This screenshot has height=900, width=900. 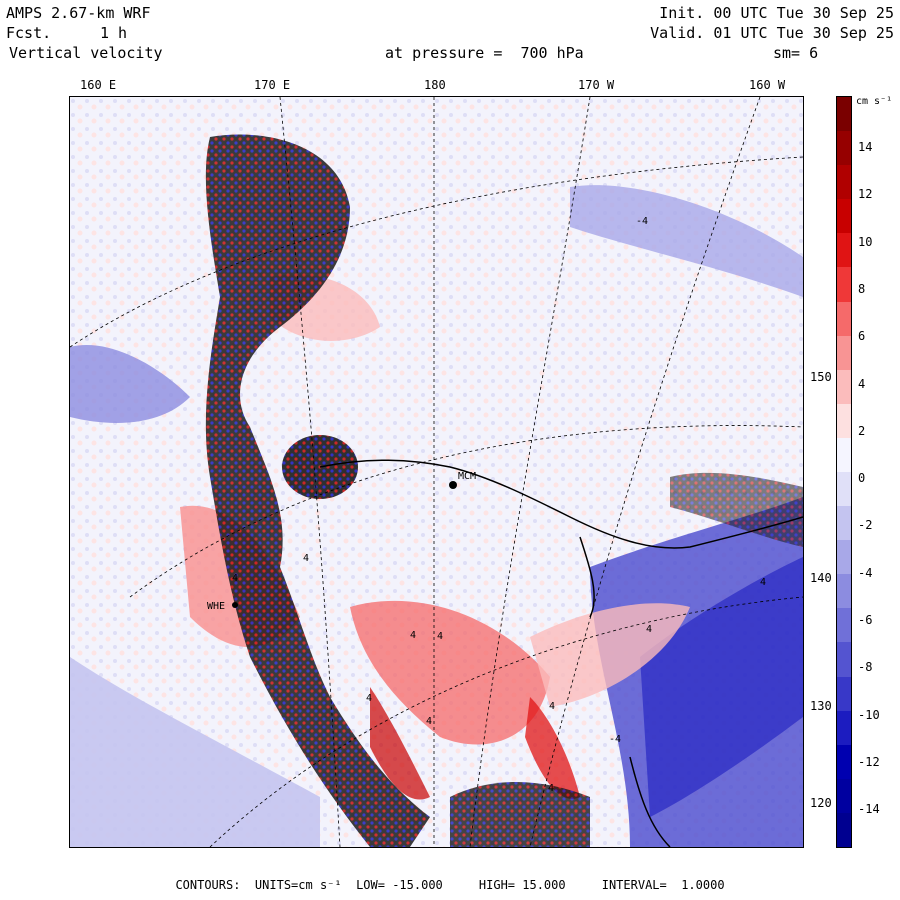 What do you see at coordinates (86, 53) in the screenshot?
I see `variable-name: Vertical velocity` at bounding box center [86, 53].